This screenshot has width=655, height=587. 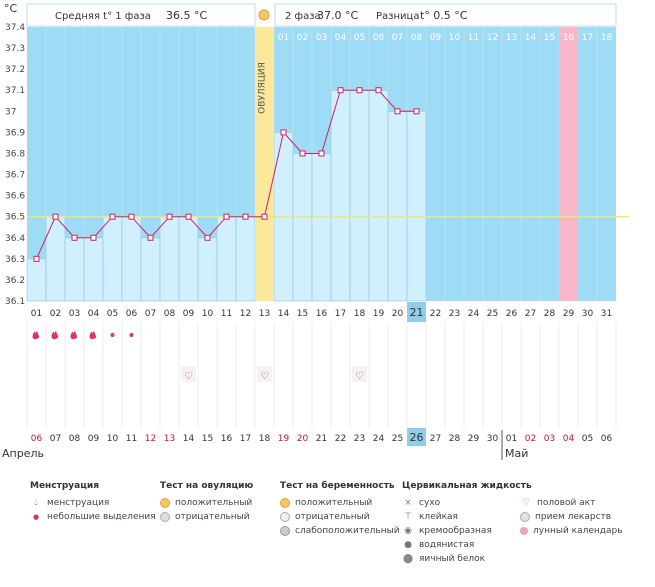 I want to click on cycle-day-label: 16, so click(x=322, y=314).